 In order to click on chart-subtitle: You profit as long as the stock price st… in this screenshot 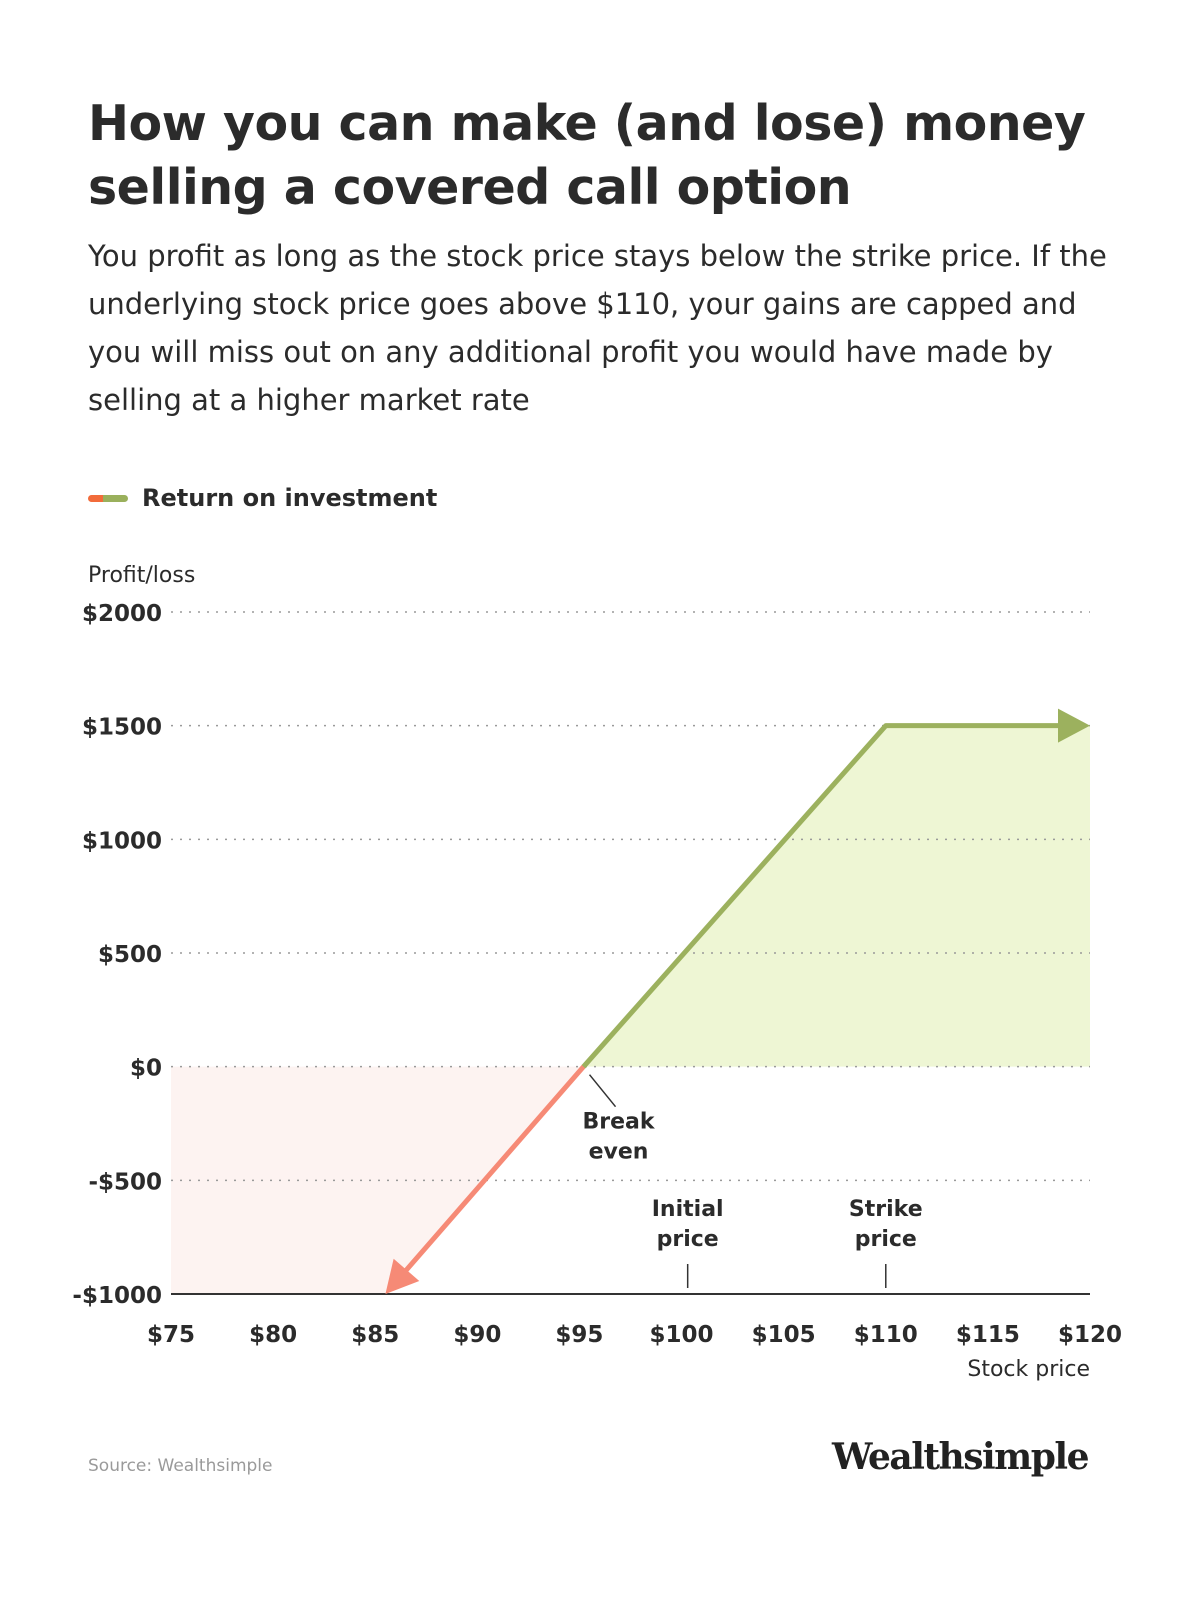, I will do `click(597, 328)`.